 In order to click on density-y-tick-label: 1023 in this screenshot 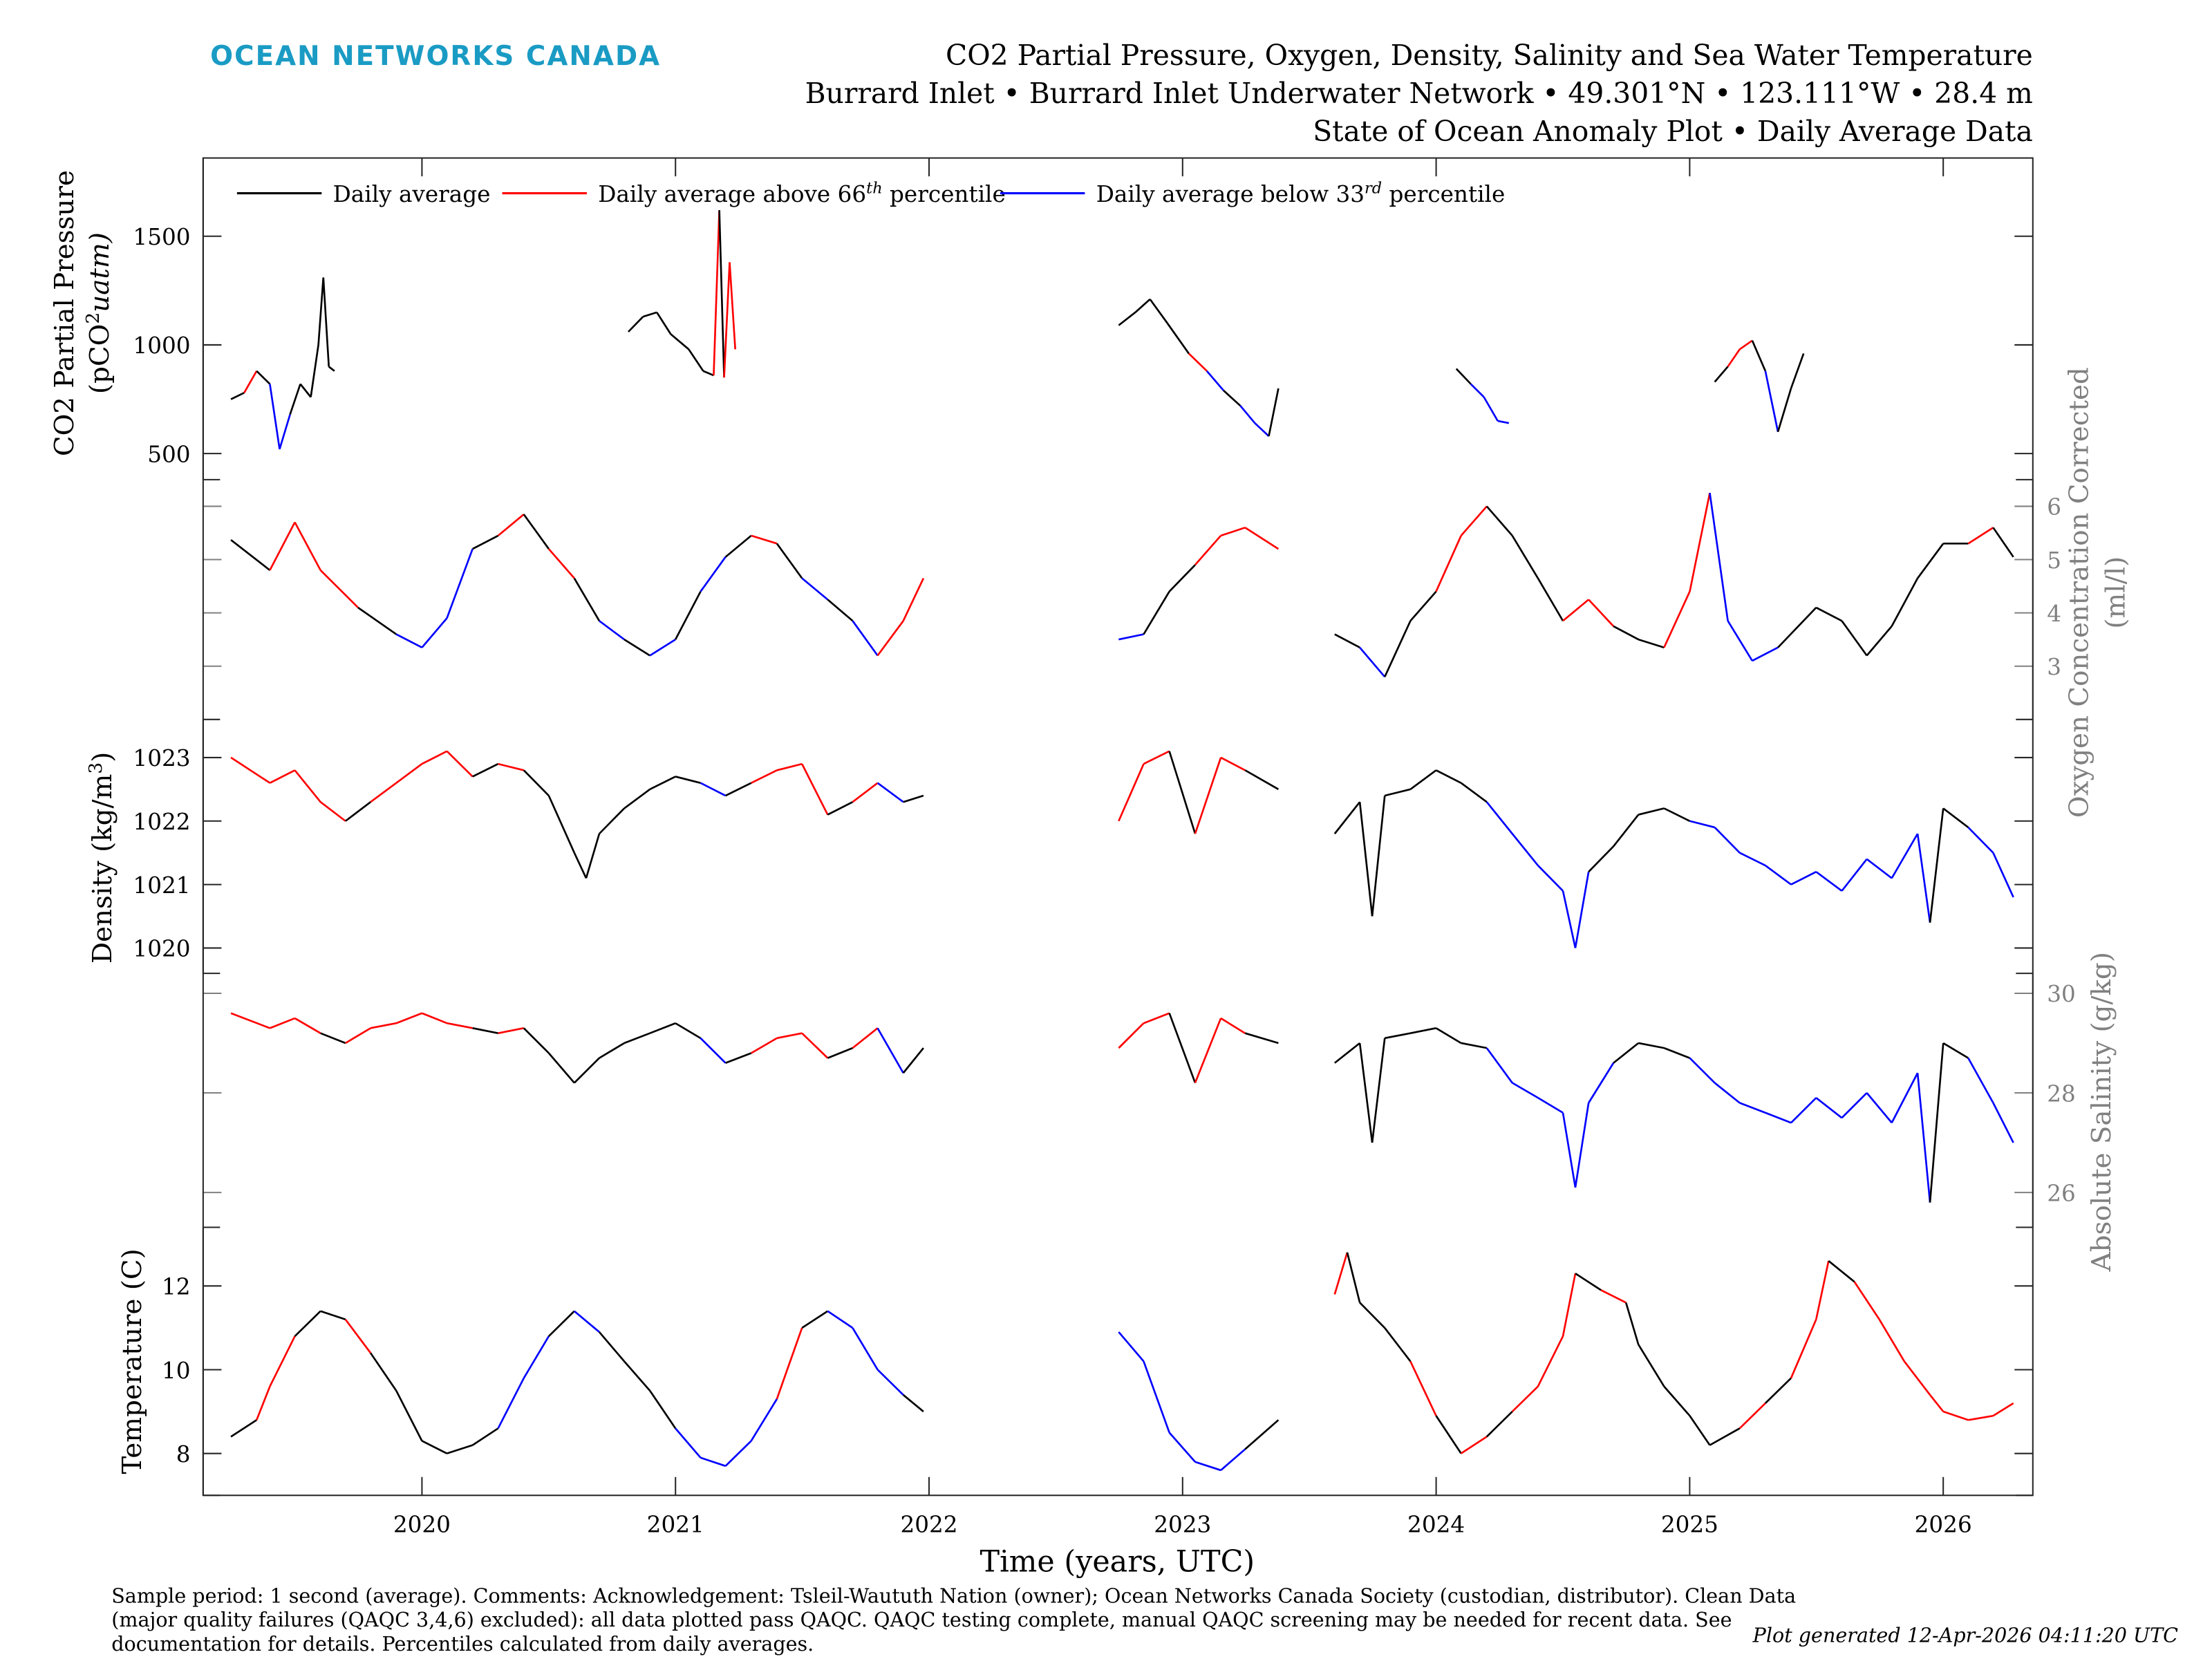, I will do `click(162, 758)`.